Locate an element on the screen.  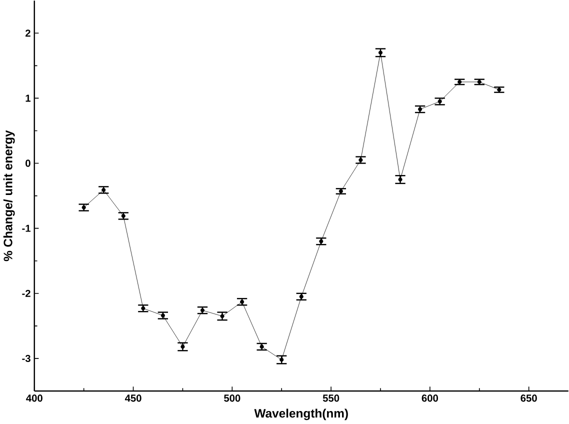
x-tick-label: 550 is located at coordinates (331, 398).